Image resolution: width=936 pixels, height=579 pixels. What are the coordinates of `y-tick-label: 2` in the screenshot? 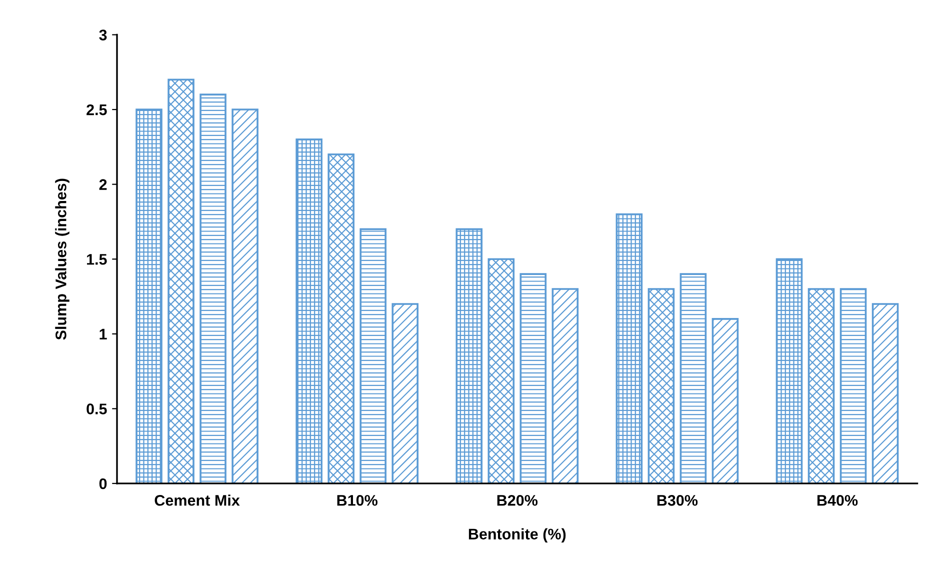 It's located at (103, 184).